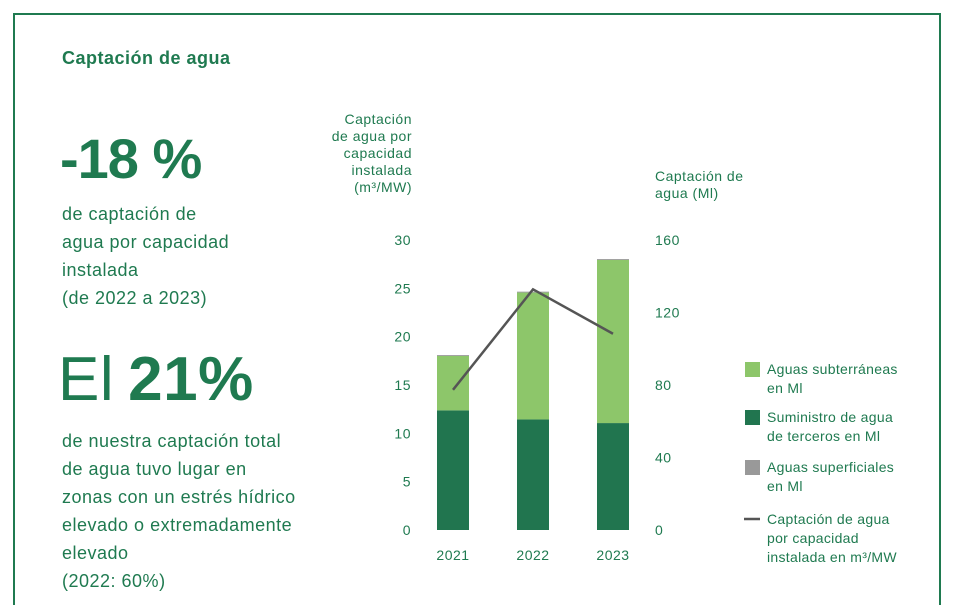  What do you see at coordinates (154, 469) in the screenshot?
I see `kpi-text: de agua tuvo lugar en` at bounding box center [154, 469].